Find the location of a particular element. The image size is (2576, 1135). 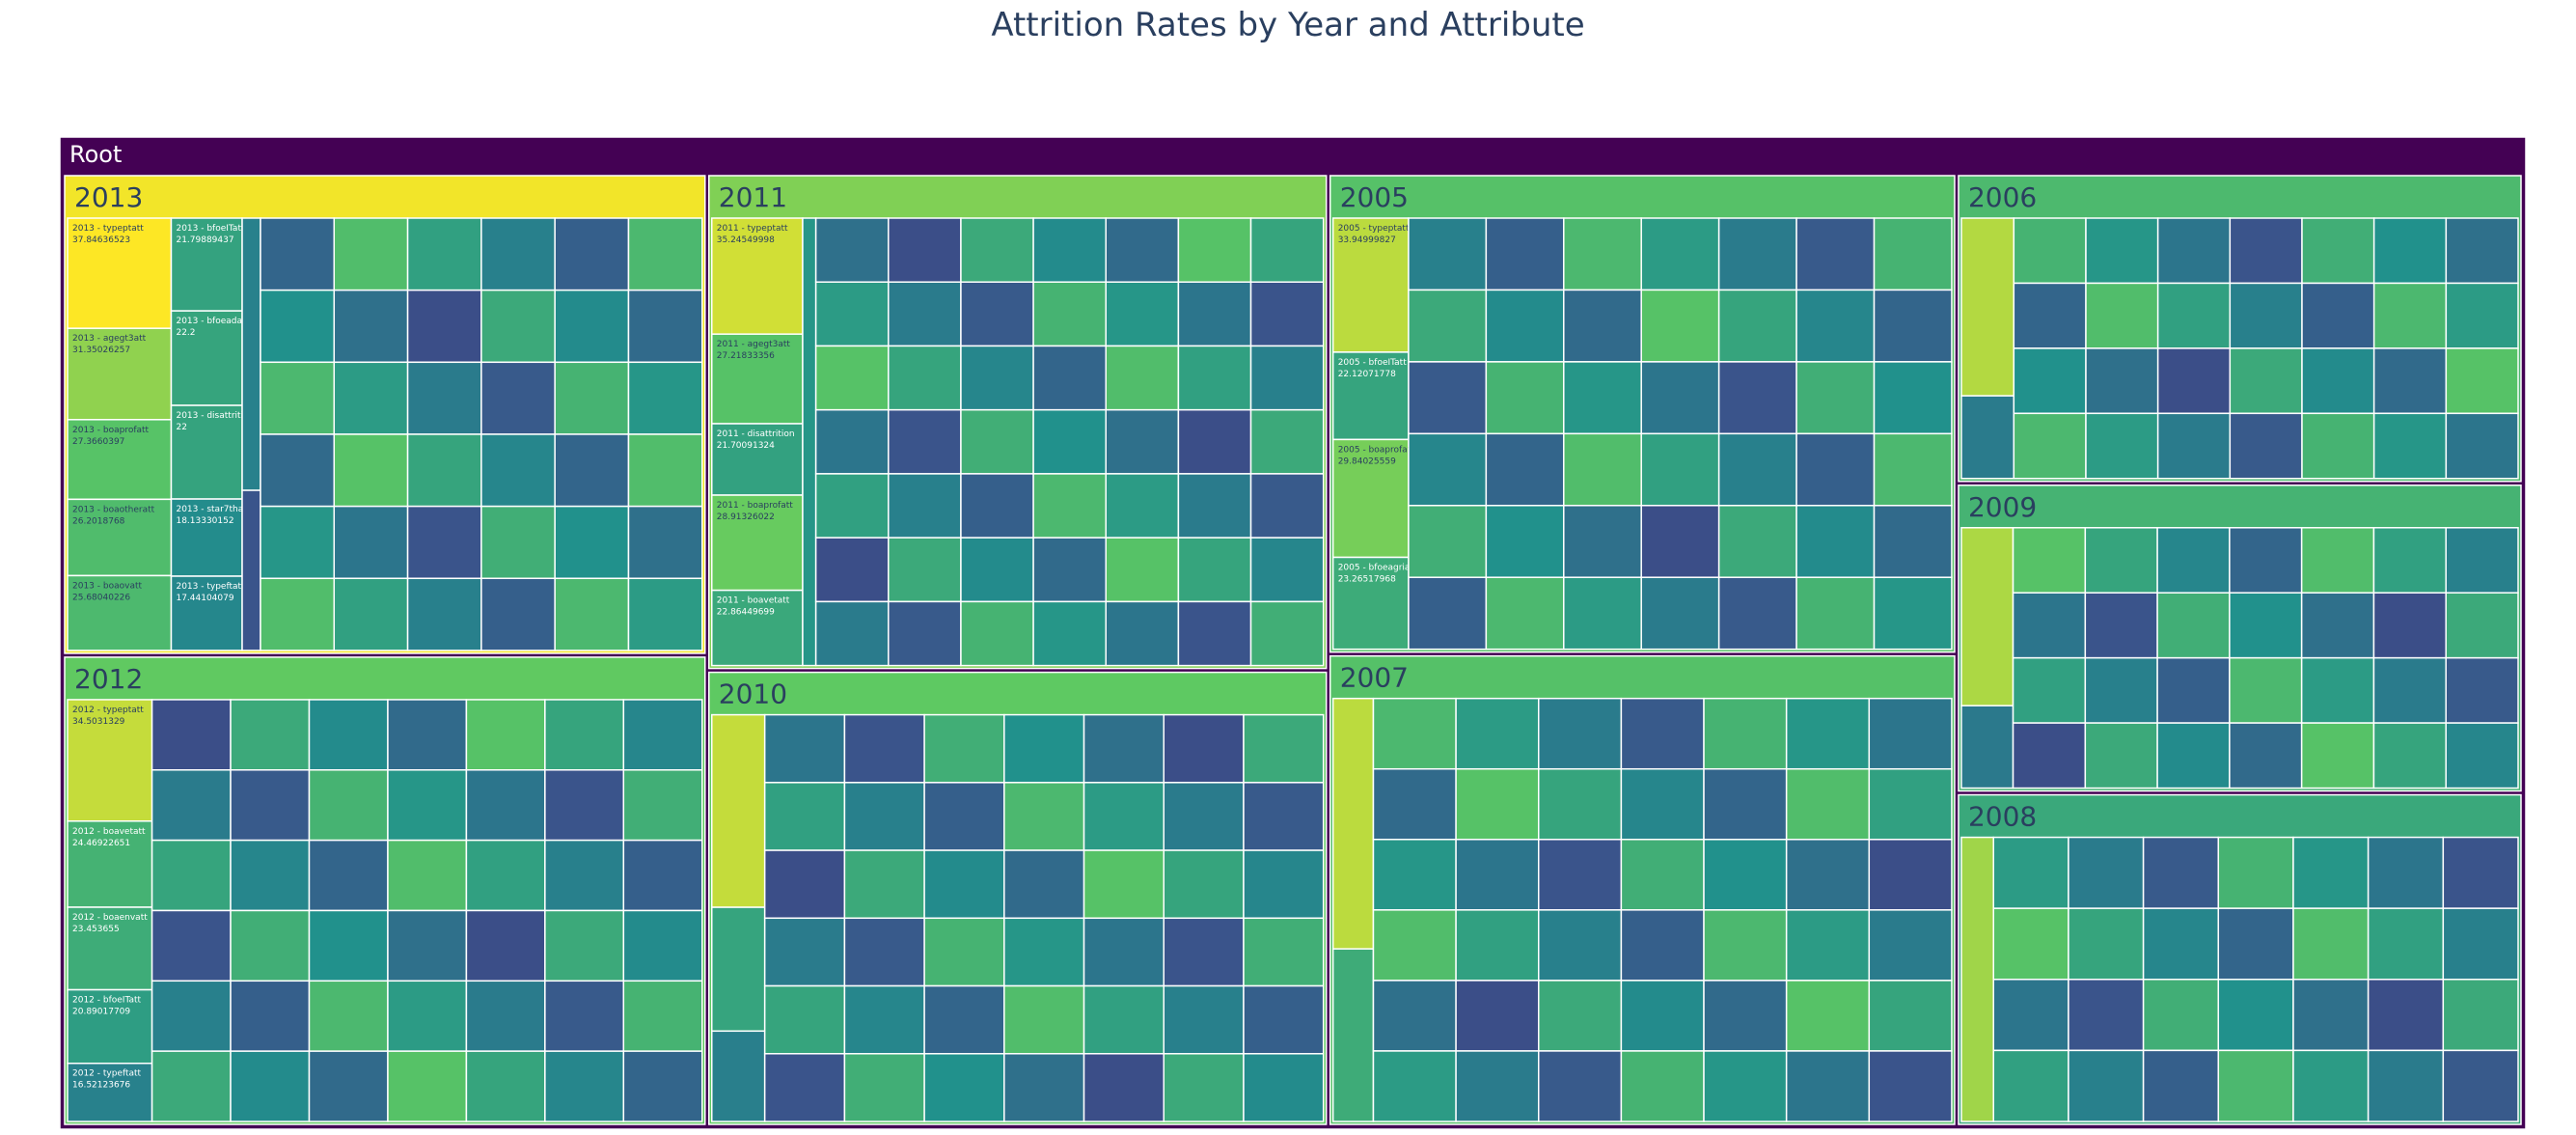

tile-2010-boavetatt is located at coordinates (739, 969).